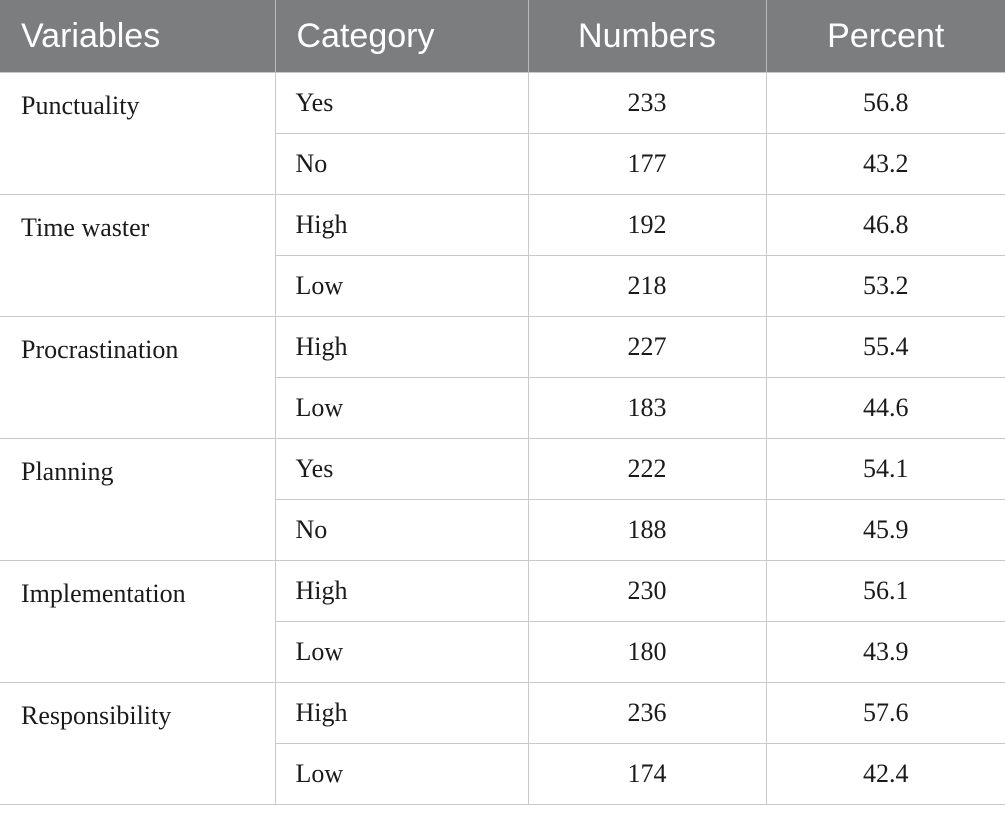 The height and width of the screenshot is (825, 1005). I want to click on table-row: Low 218 53.2, so click(502, 286).